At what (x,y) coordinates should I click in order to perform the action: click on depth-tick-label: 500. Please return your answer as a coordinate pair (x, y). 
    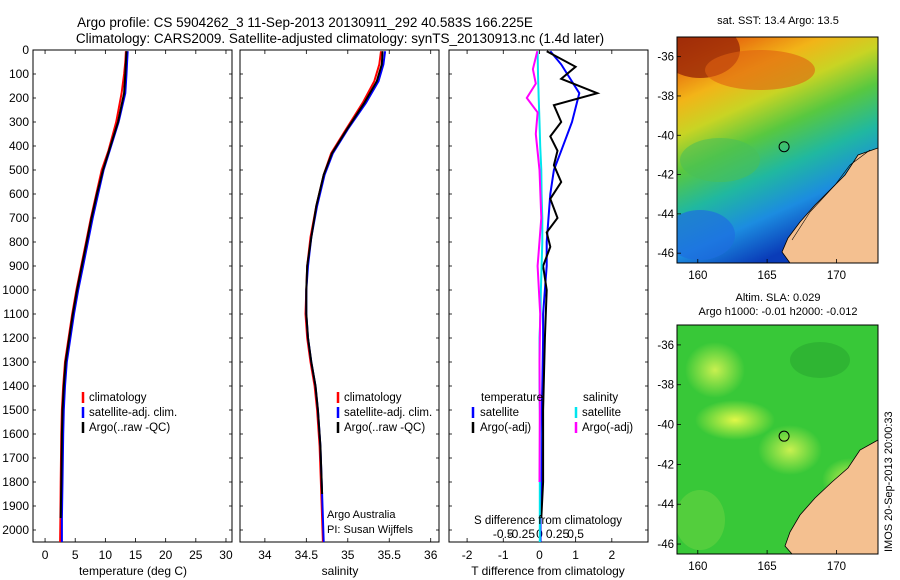
    Looking at the image, I should click on (19, 170).